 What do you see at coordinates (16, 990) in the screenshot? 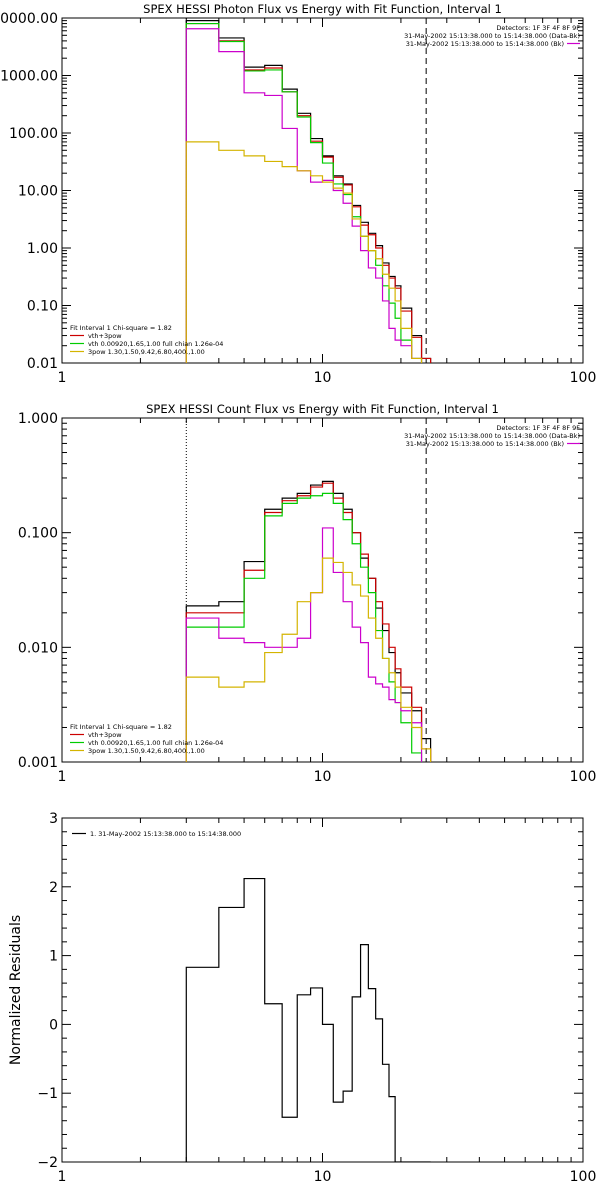
I see `y-axis-label: Normalized Residuals` at bounding box center [16, 990].